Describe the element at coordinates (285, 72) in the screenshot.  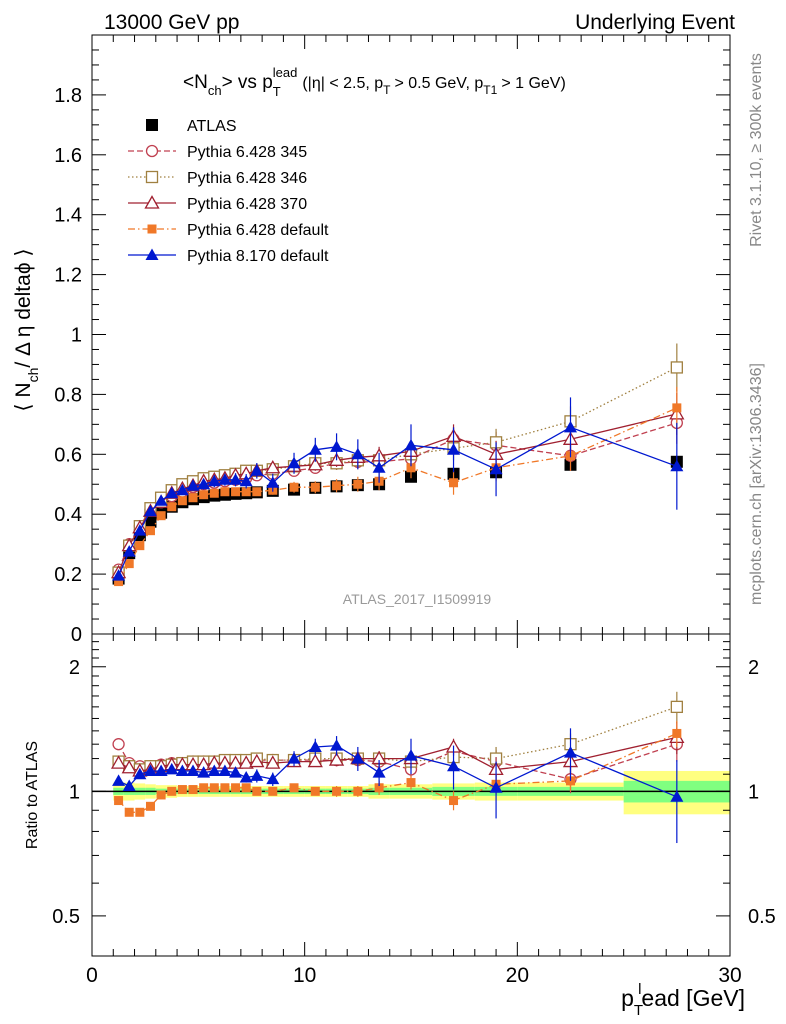
I see `title-vs-sup: lead` at that location.